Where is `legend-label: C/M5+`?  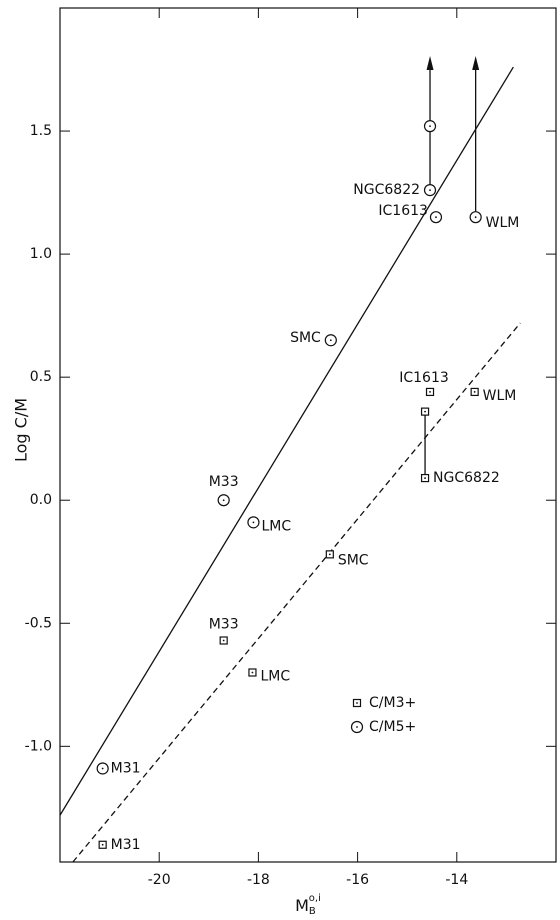
legend-label: C/M5+ is located at coordinates (392, 727).